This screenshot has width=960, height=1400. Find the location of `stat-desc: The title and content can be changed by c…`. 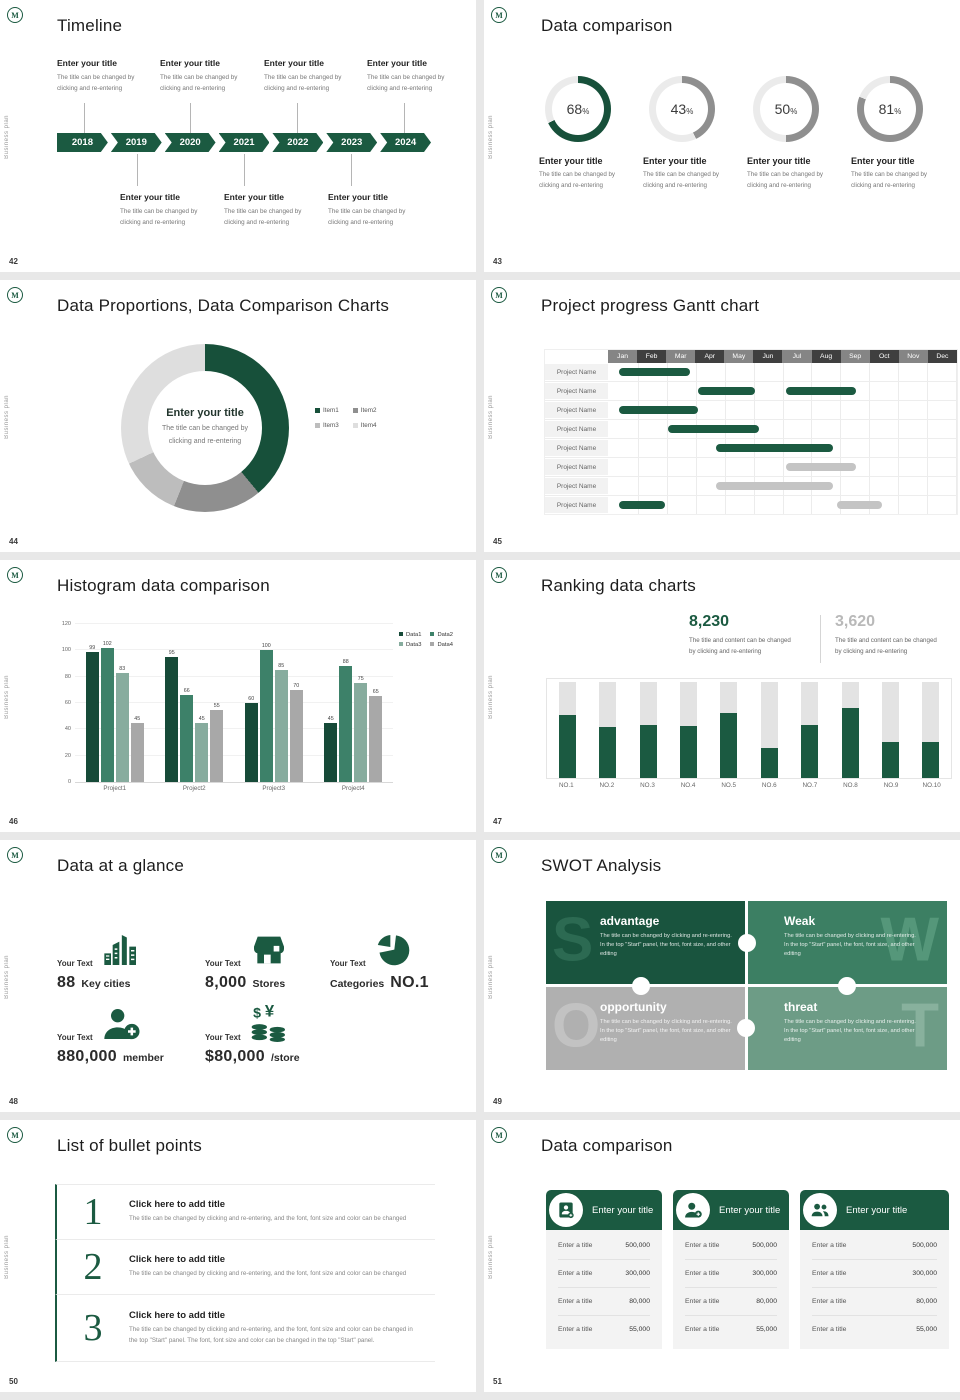

stat-desc: The title and content can be changed by c… is located at coordinates (886, 646).